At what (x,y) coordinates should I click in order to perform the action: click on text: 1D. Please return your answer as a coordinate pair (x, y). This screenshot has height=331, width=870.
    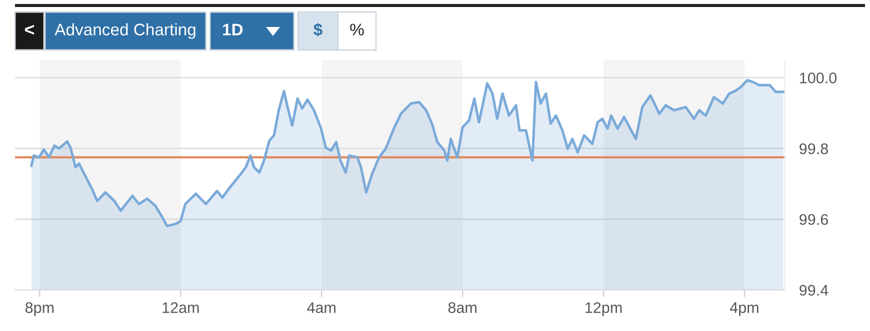
    Looking at the image, I should click on (233, 30).